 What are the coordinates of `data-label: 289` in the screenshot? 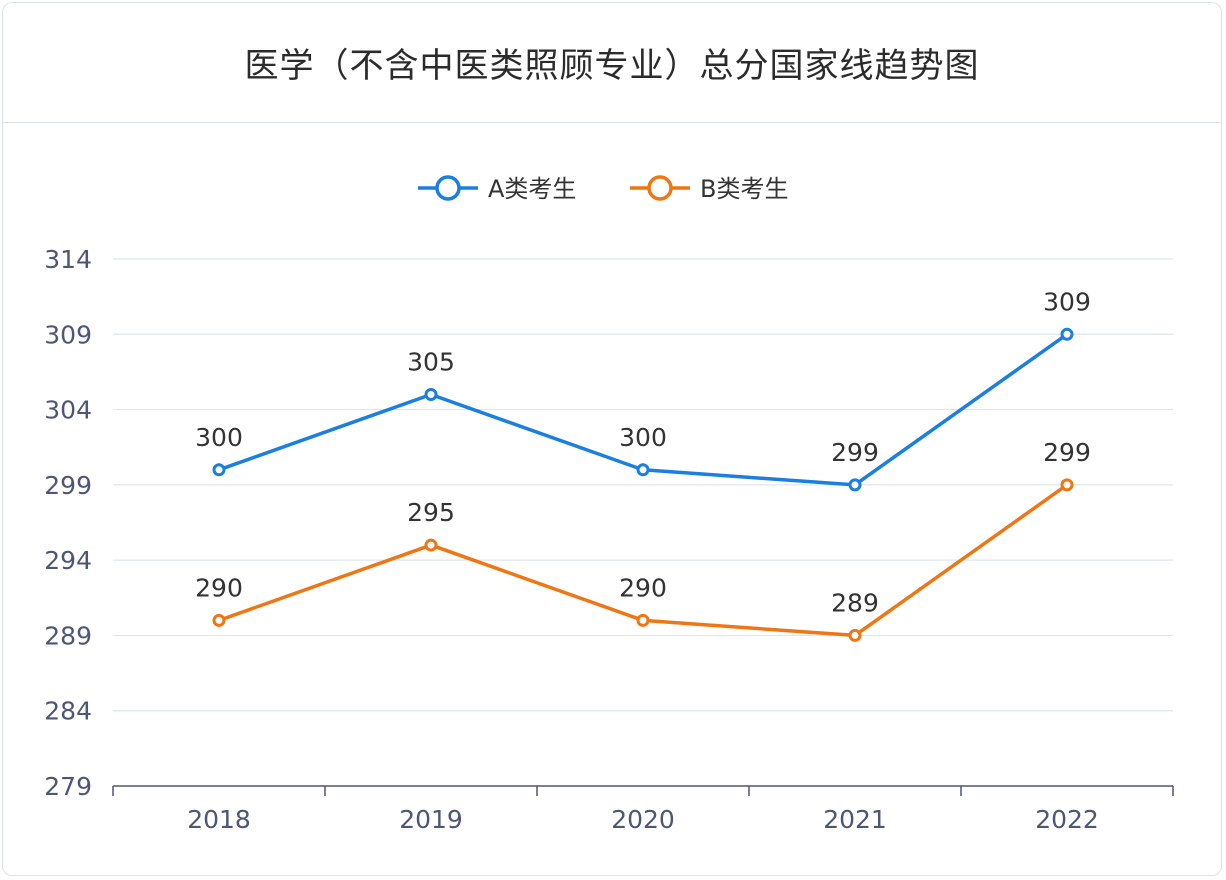 It's located at (855, 602).